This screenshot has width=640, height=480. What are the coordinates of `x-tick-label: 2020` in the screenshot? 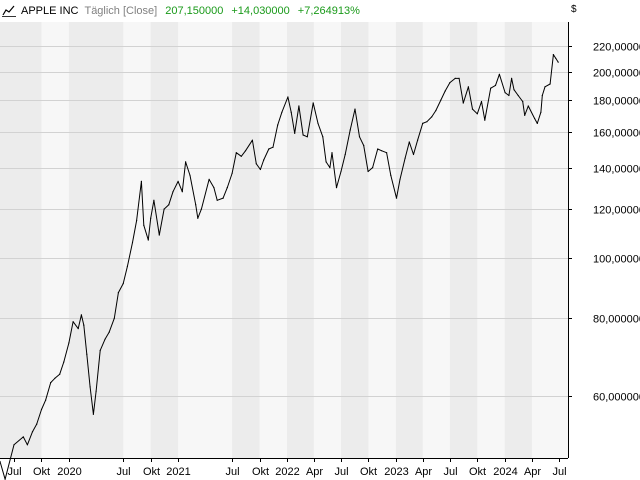 It's located at (69, 472).